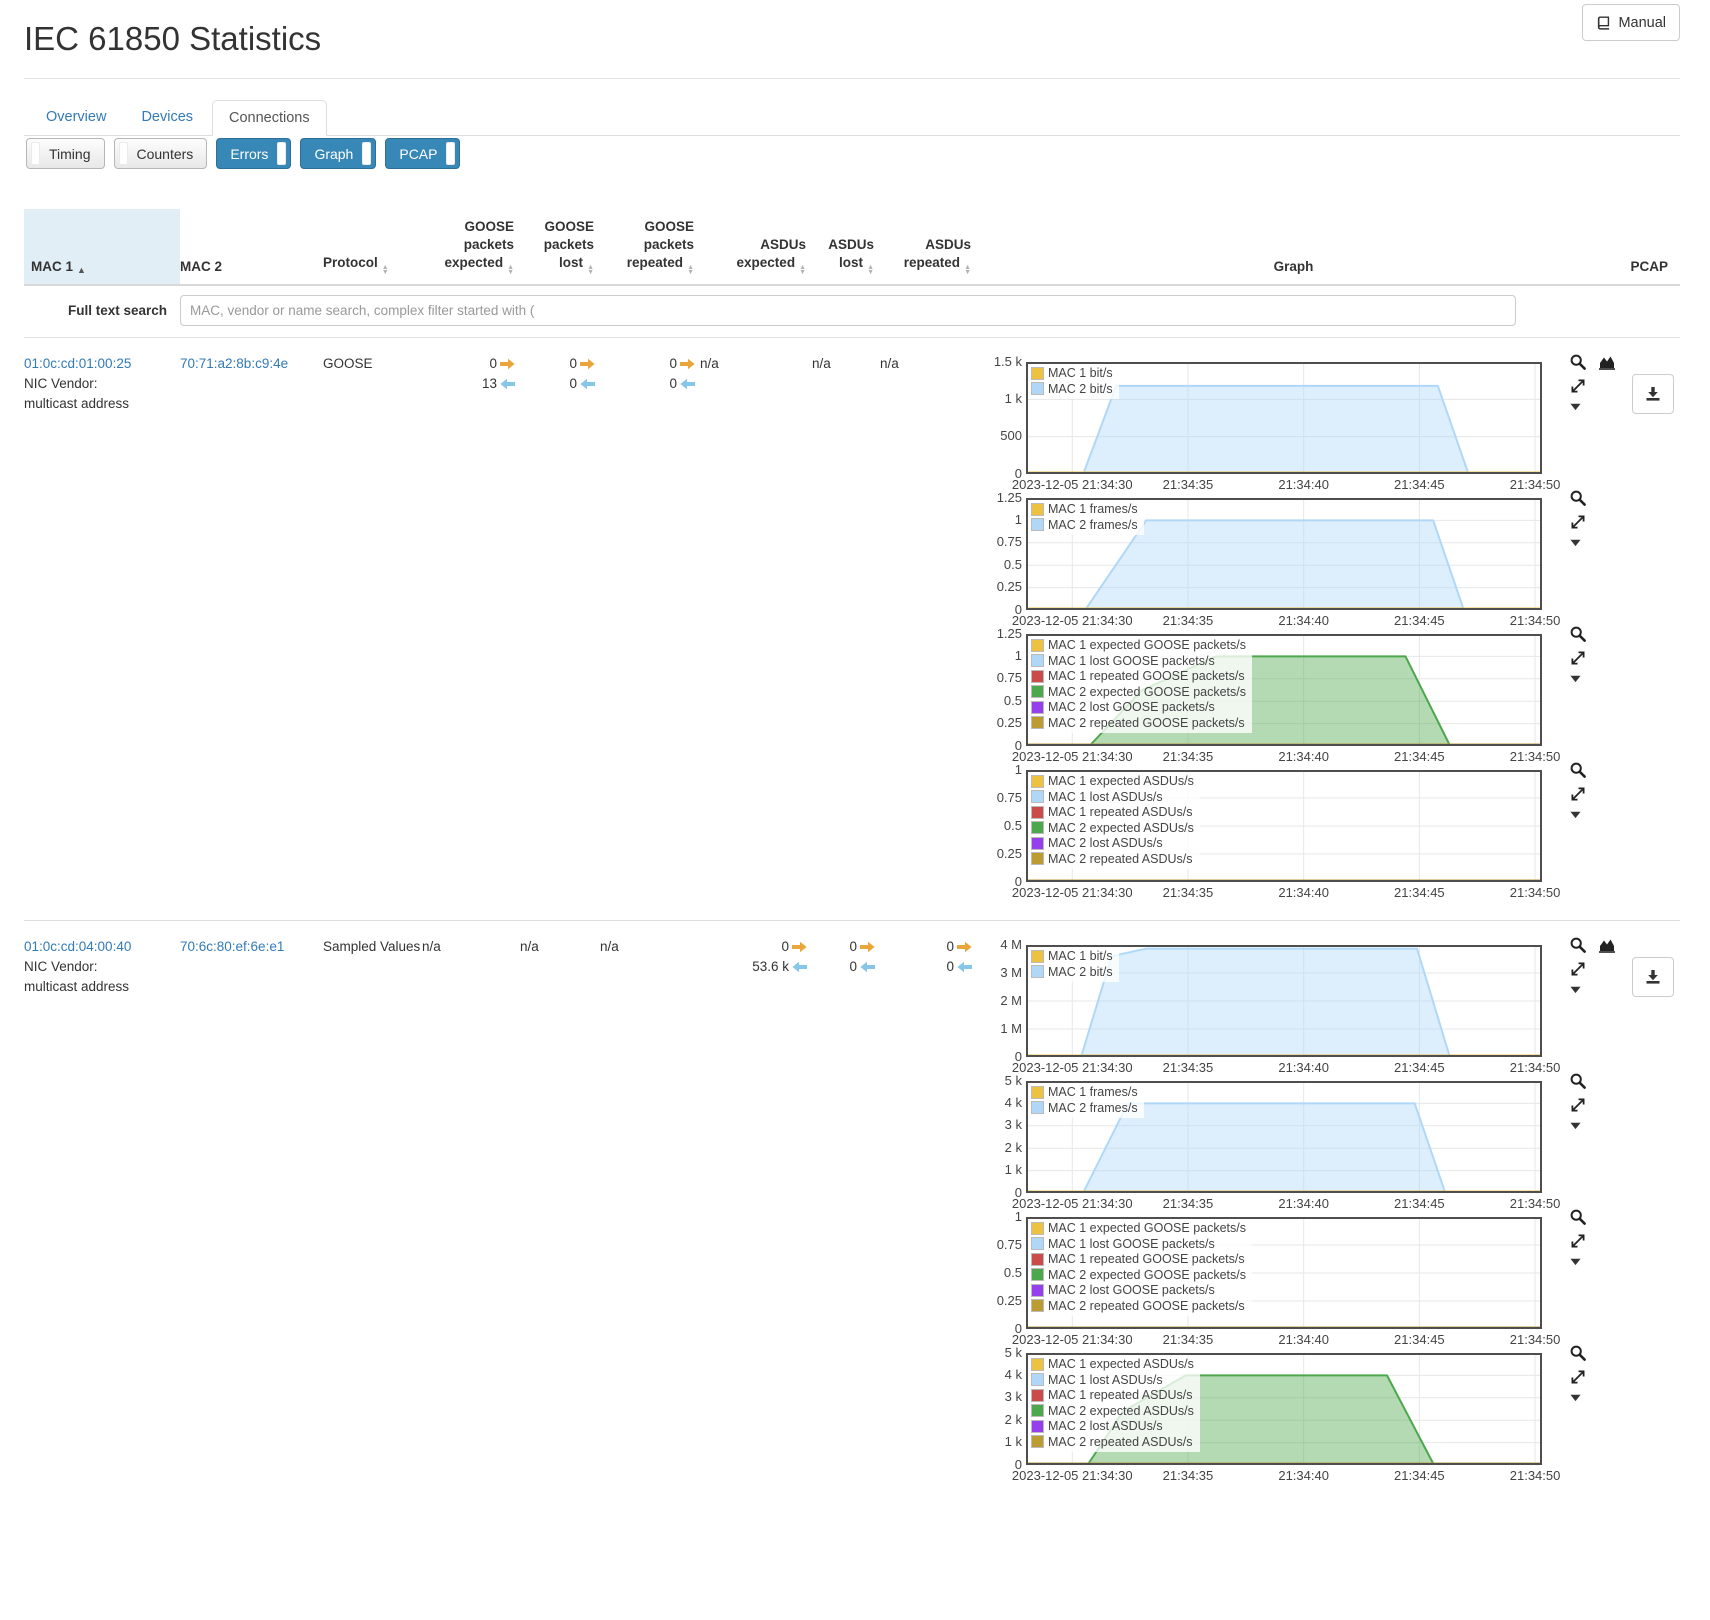 The width and height of the screenshot is (1710, 1620). What do you see at coordinates (1018, 1328) in the screenshot?
I see `y-axis-tick-label: 0` at bounding box center [1018, 1328].